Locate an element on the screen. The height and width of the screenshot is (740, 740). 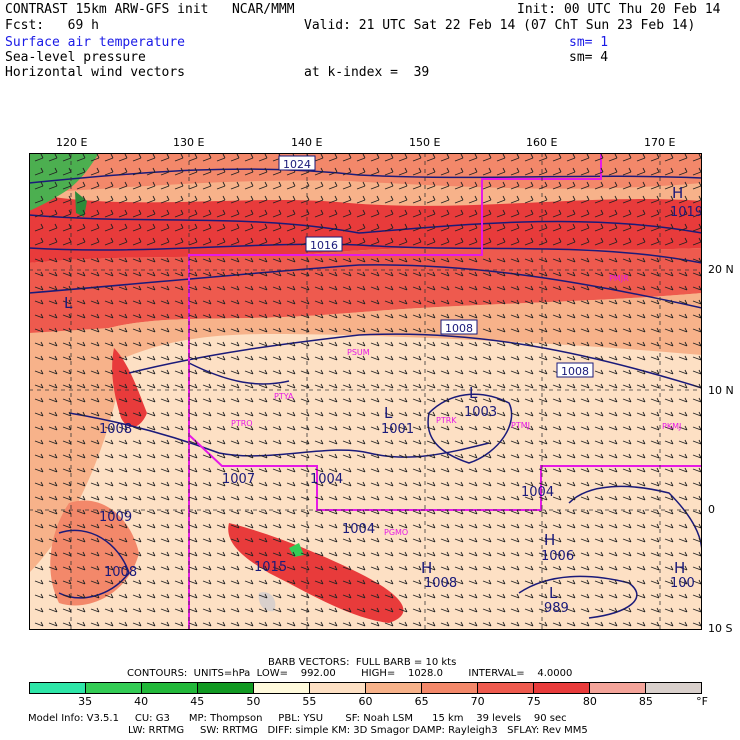
low-mark: L is located at coordinates (68, 303).